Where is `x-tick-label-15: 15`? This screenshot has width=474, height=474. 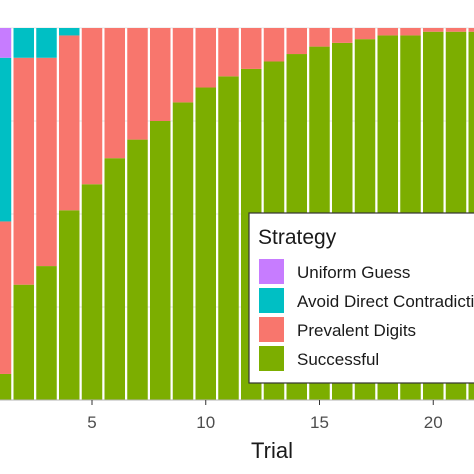
x-tick-label-15: 15 is located at coordinates (319, 422).